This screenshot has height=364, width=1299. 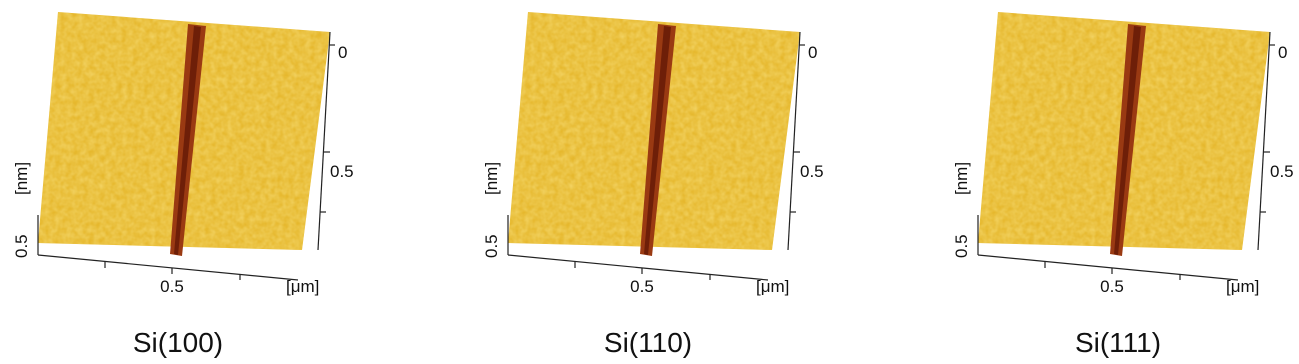 I want to click on panel-caption: Si(110), so click(x=648, y=342).